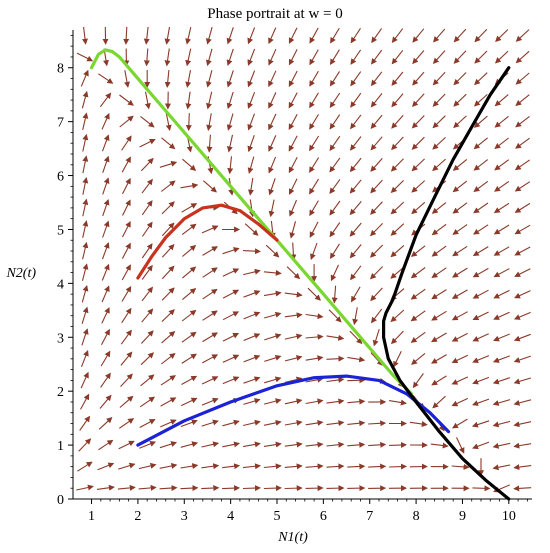 Image resolution: width=550 pixels, height=553 pixels. Describe the element at coordinates (416, 516) in the screenshot. I see `x-tick-label: 8` at that location.